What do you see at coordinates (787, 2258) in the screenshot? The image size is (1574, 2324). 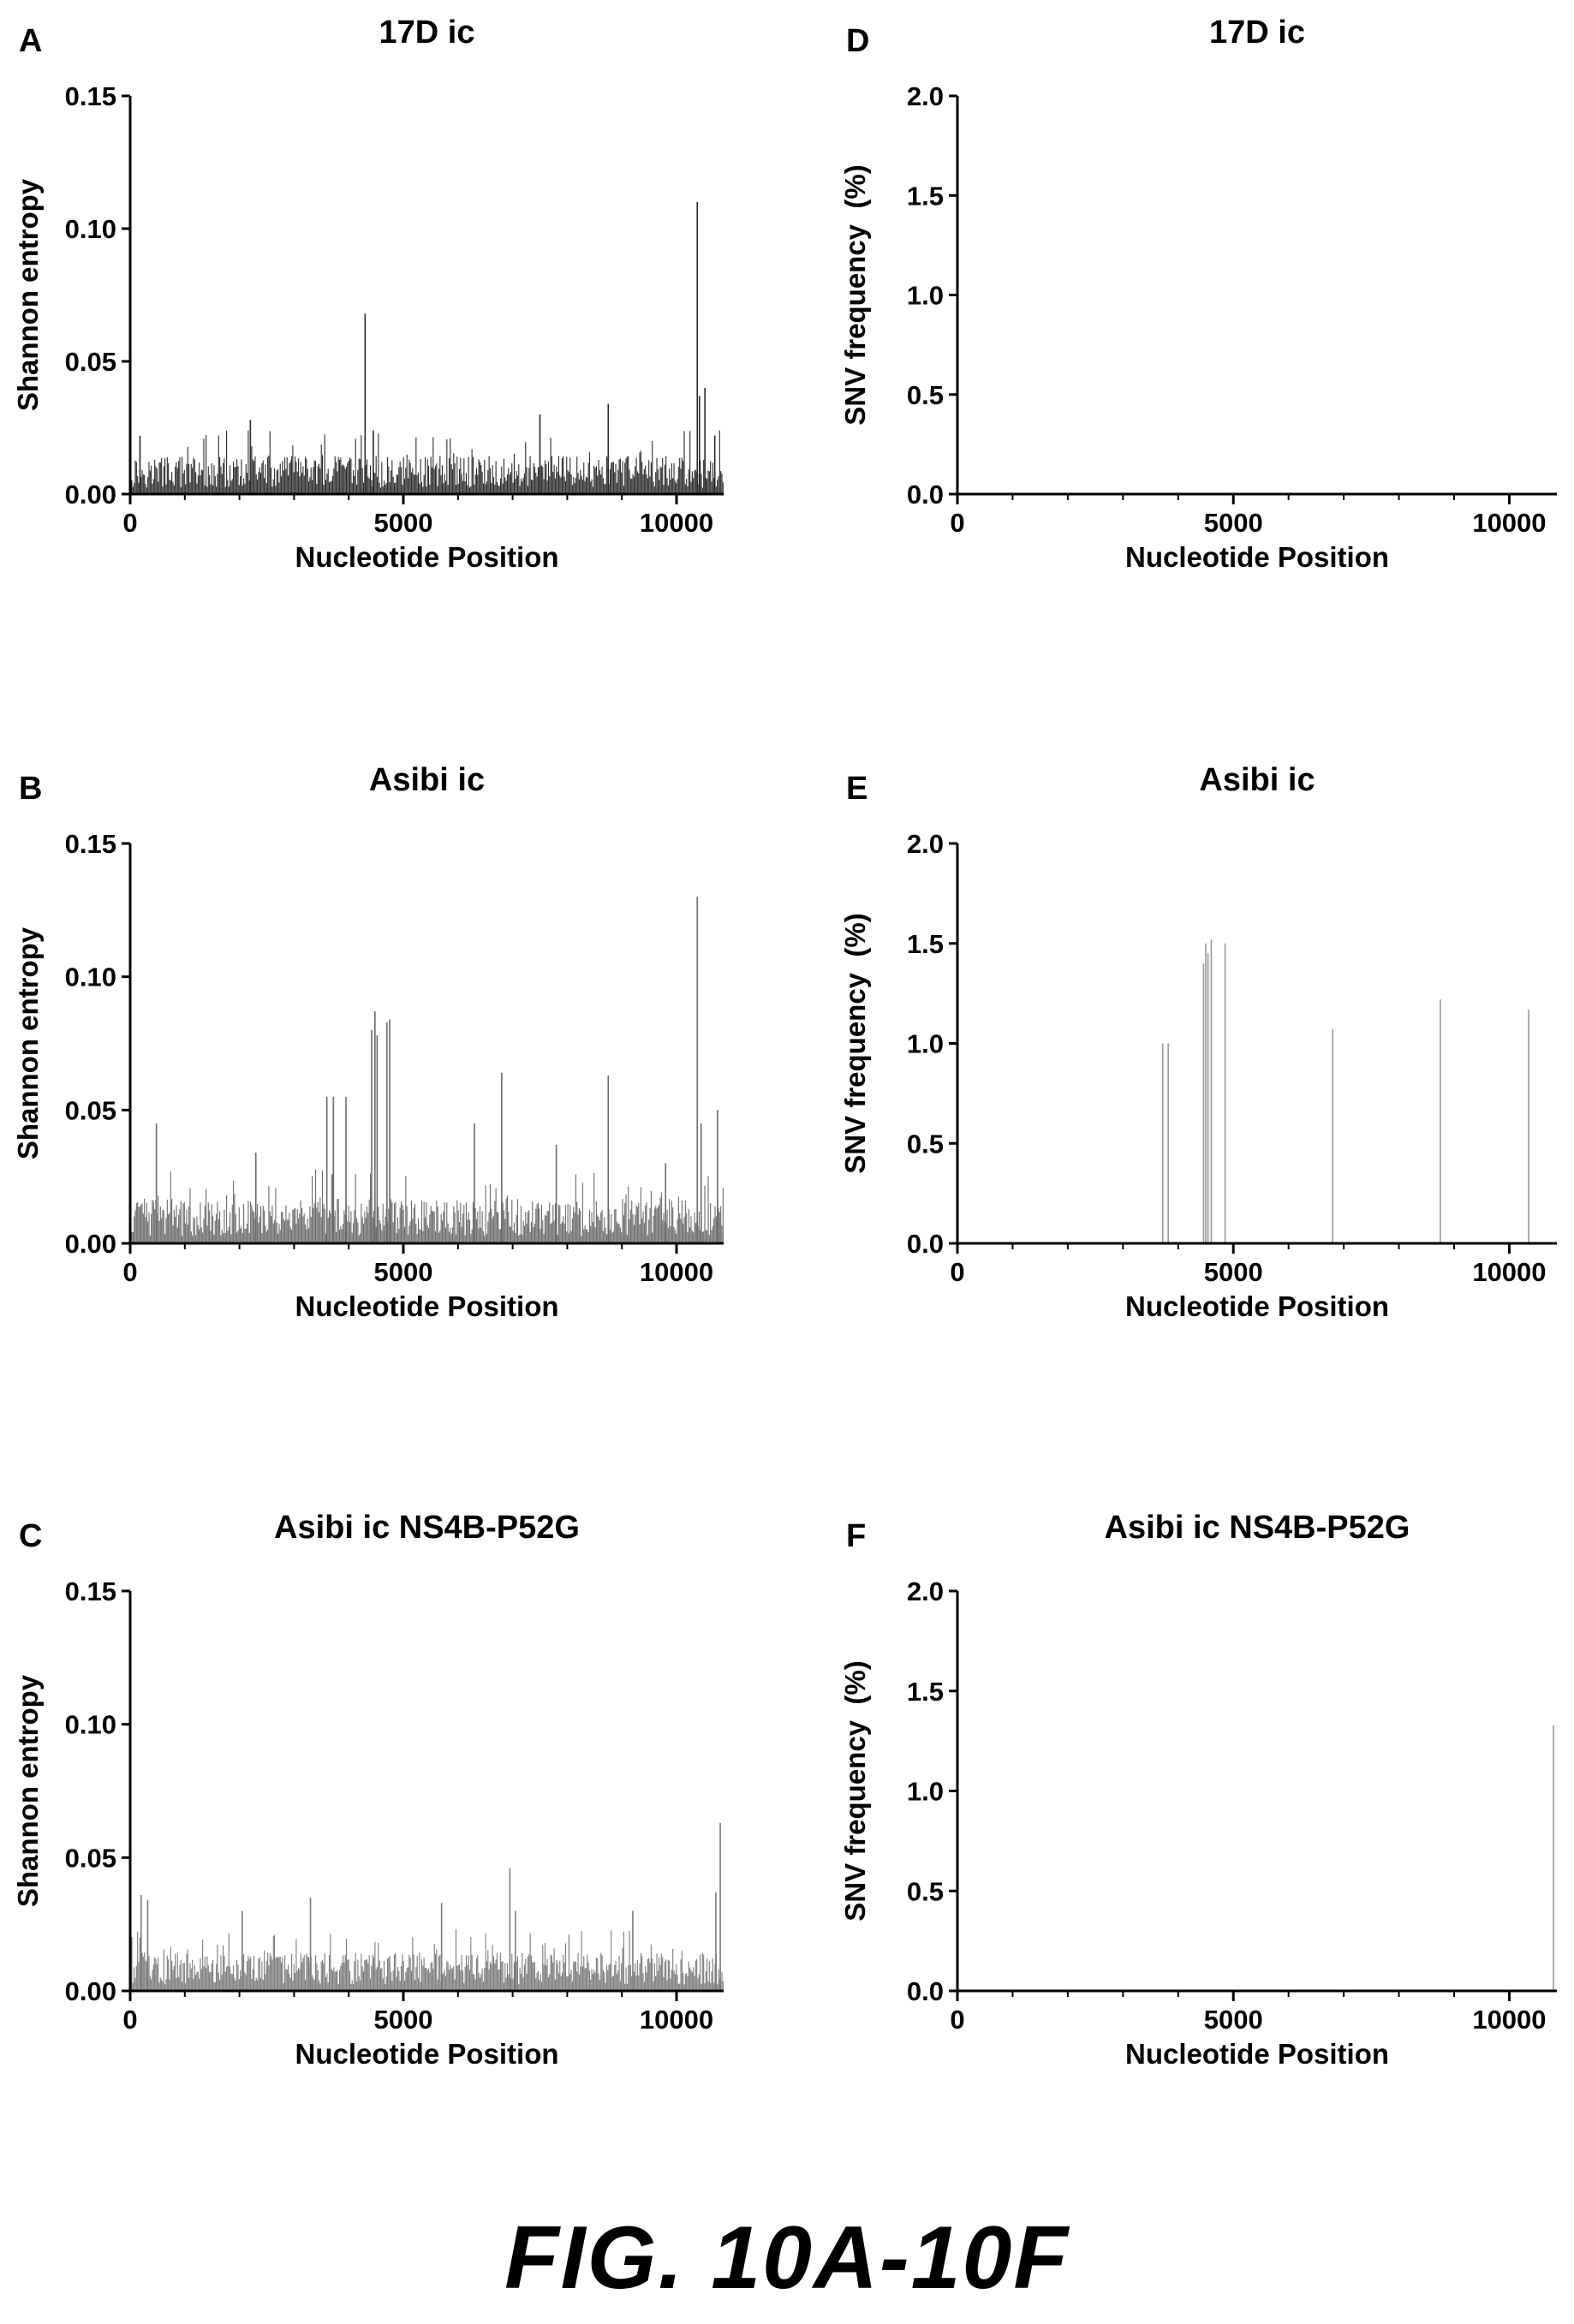 I see `figure-caption: FIG. 10A-10F` at bounding box center [787, 2258].